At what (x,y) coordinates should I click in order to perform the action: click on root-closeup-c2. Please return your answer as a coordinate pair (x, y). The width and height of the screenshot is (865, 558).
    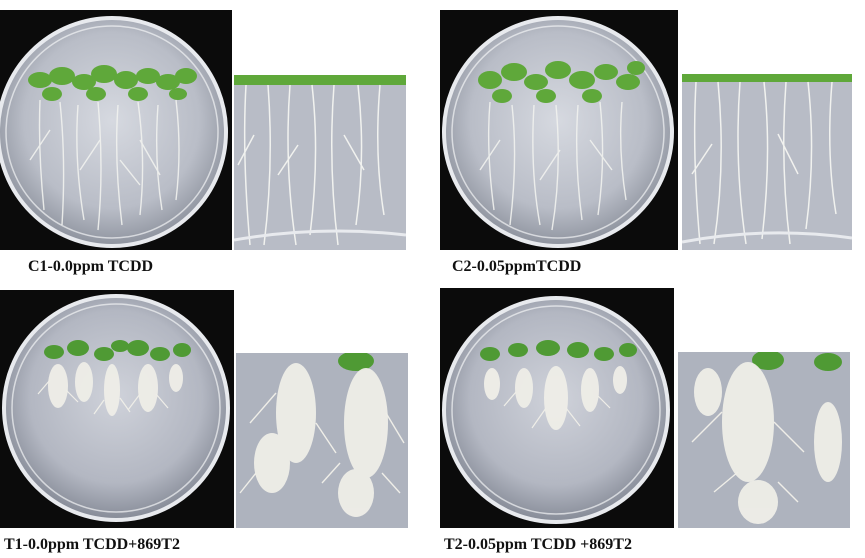
    Looking at the image, I should click on (767, 162).